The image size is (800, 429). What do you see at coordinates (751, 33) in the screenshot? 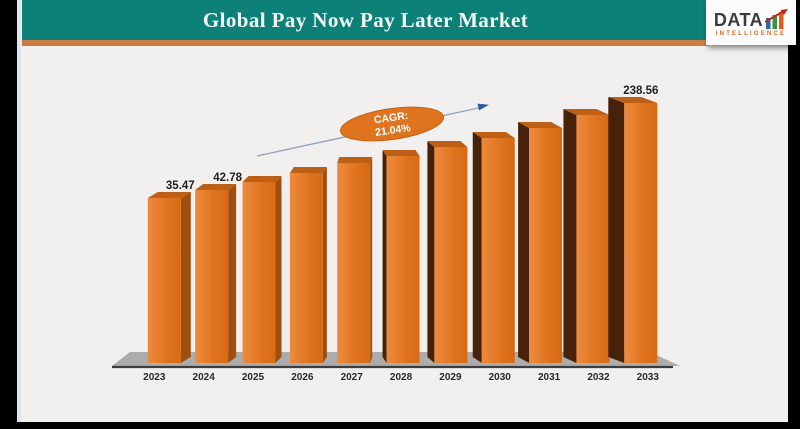
I see `logo-subtitle: INTELLIGENCE` at bounding box center [751, 33].